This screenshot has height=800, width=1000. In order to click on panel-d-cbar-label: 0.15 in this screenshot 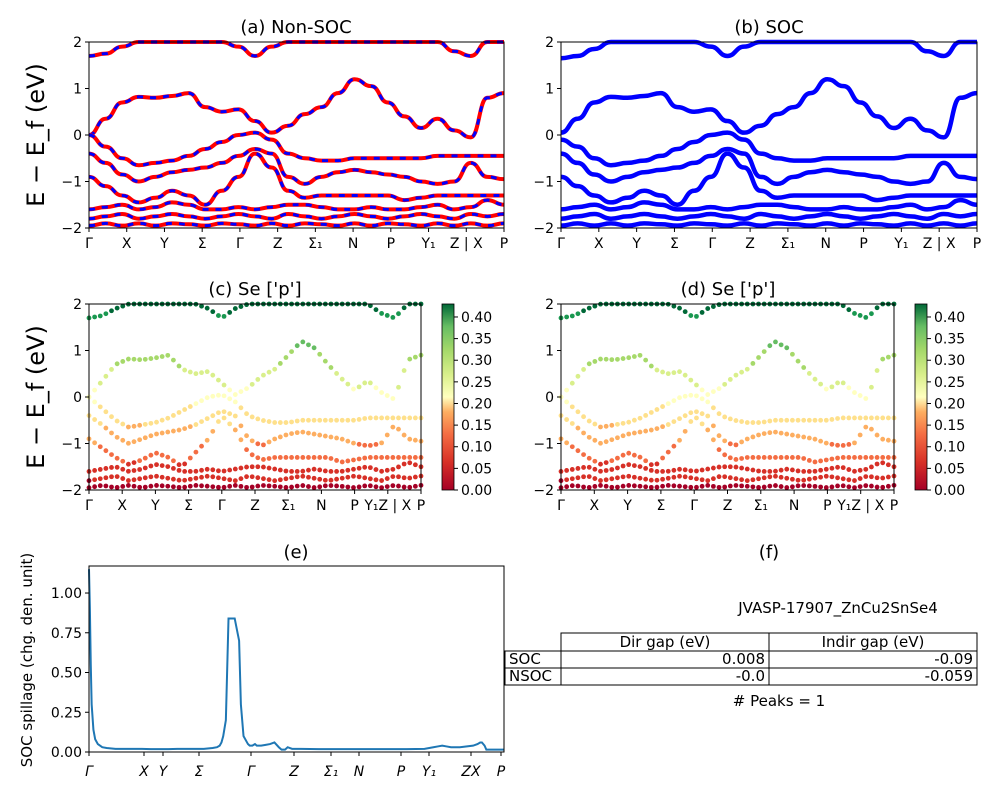, I will do `click(949, 426)`.